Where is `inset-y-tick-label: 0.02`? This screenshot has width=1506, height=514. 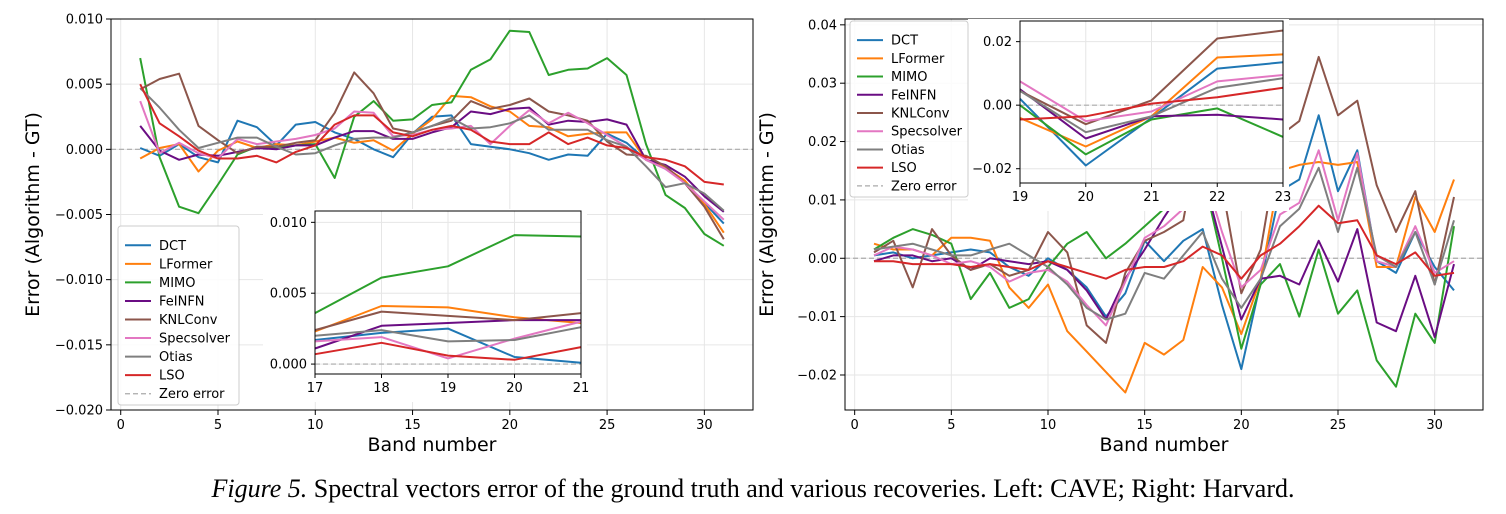
inset-y-tick-label: 0.02 is located at coordinates (997, 42).